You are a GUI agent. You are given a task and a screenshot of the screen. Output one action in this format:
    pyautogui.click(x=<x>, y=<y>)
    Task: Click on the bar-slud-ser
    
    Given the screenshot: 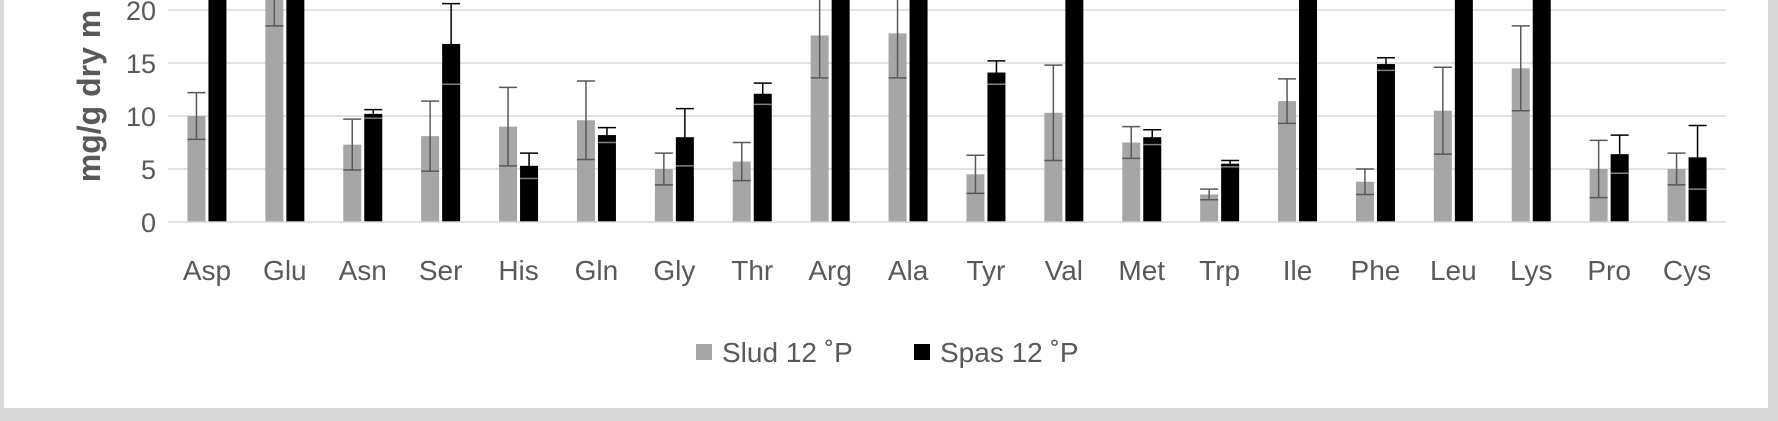 What is the action you would take?
    pyautogui.click(x=430, y=179)
    